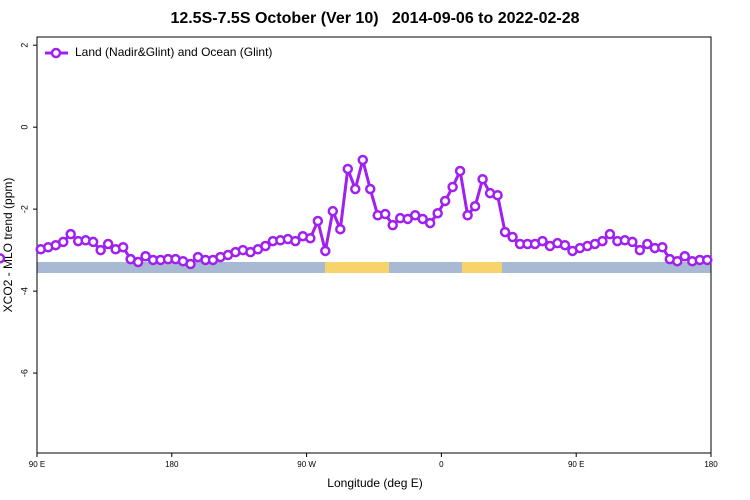 Image resolution: width=750 pixels, height=500 pixels. What do you see at coordinates (306, 464) in the screenshot?
I see `x-tick-label: 90 W` at bounding box center [306, 464].